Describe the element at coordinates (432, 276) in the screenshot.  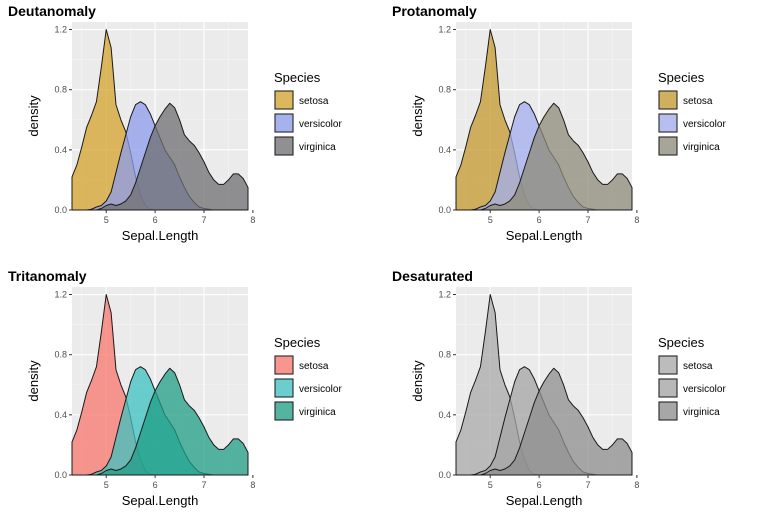
I see `panel-title: Desaturated` at that location.